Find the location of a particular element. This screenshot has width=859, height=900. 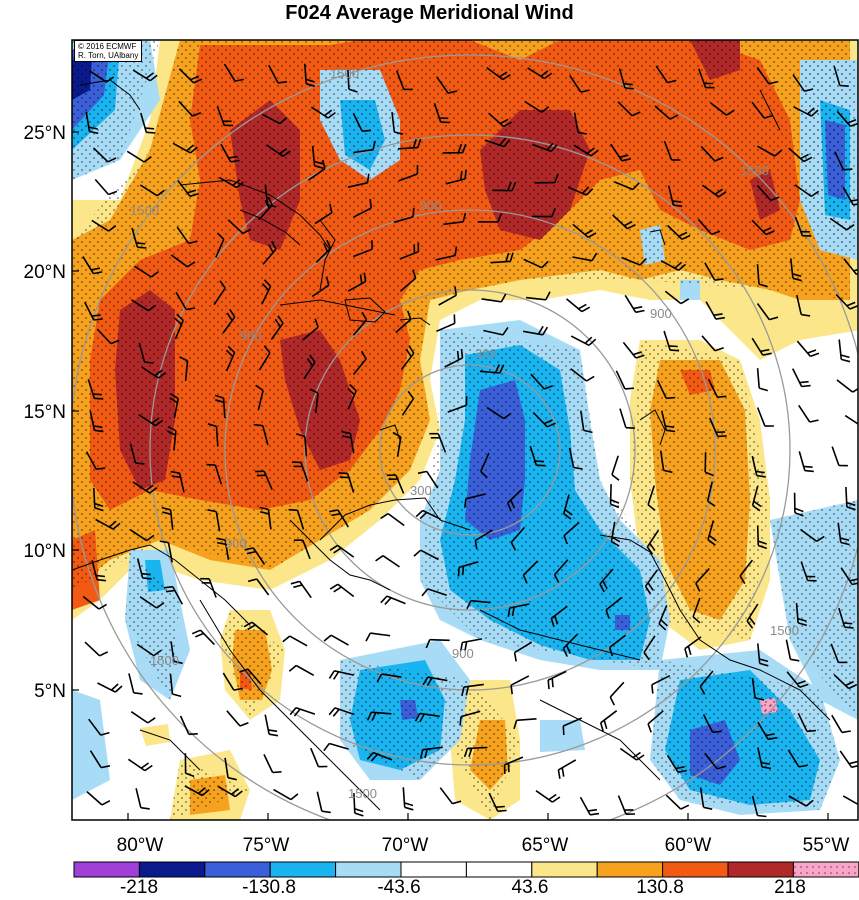

contour-label: 900 is located at coordinates (431, 205).